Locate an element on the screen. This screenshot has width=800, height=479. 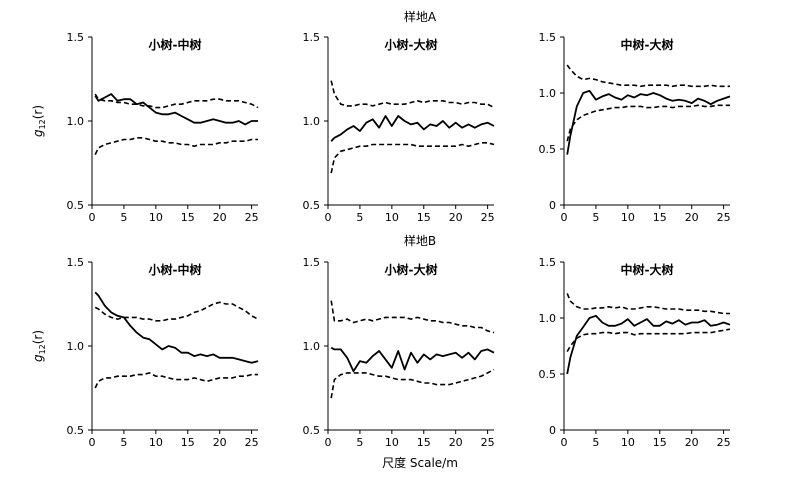
row-title-a: 样地A is located at coordinates (420, 16).